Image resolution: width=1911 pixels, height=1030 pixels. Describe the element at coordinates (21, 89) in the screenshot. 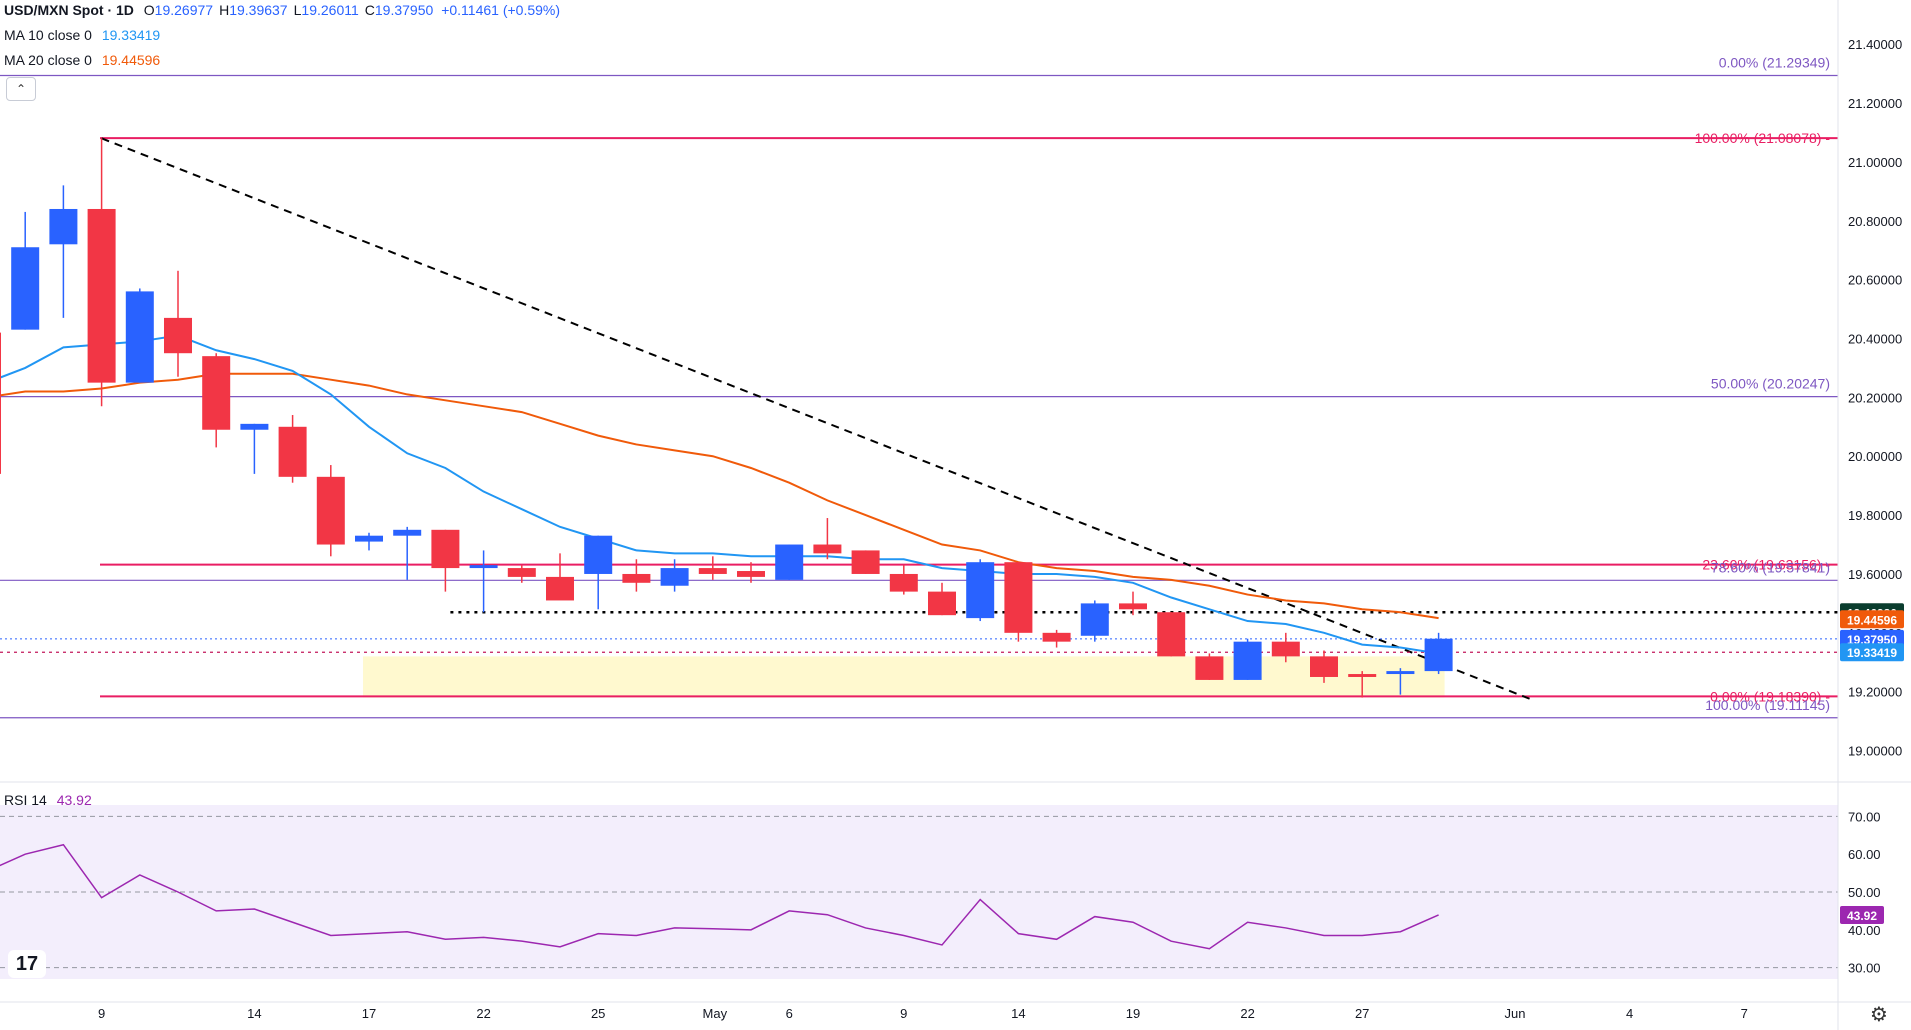

I see `collapse-legend-button: ⌃` at that location.